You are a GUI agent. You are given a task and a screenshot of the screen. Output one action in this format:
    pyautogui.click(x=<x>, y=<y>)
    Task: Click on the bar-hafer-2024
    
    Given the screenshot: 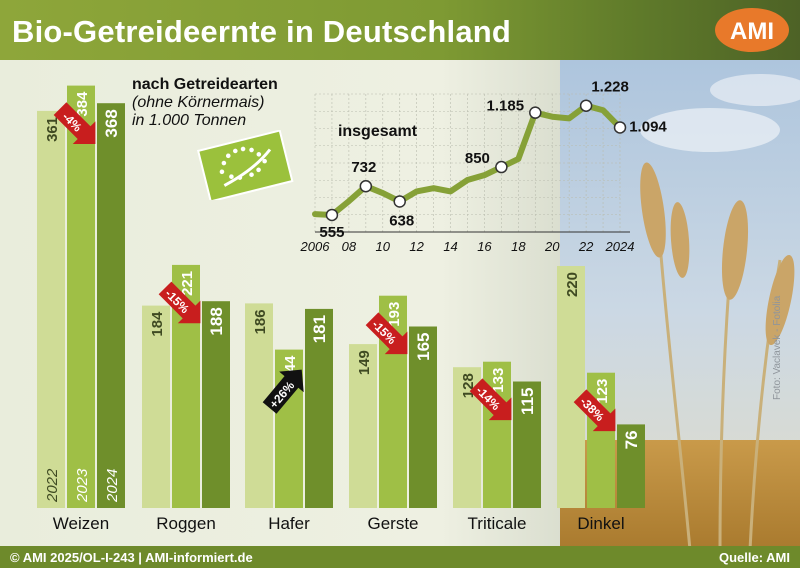 What is the action you would take?
    pyautogui.click(x=319, y=408)
    